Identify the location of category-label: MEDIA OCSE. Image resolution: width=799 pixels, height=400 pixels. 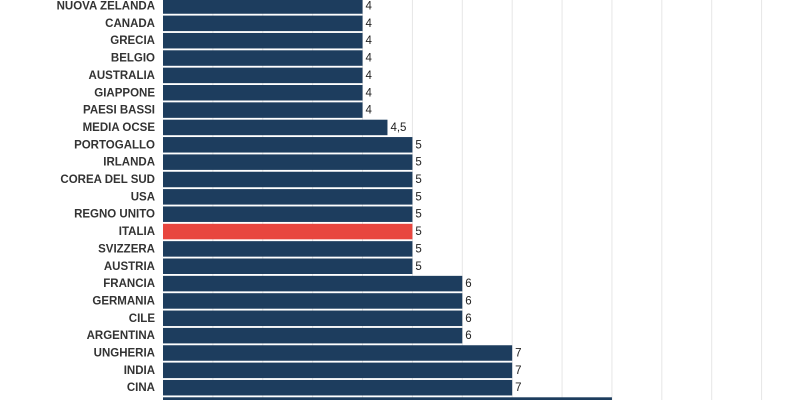
(119, 128).